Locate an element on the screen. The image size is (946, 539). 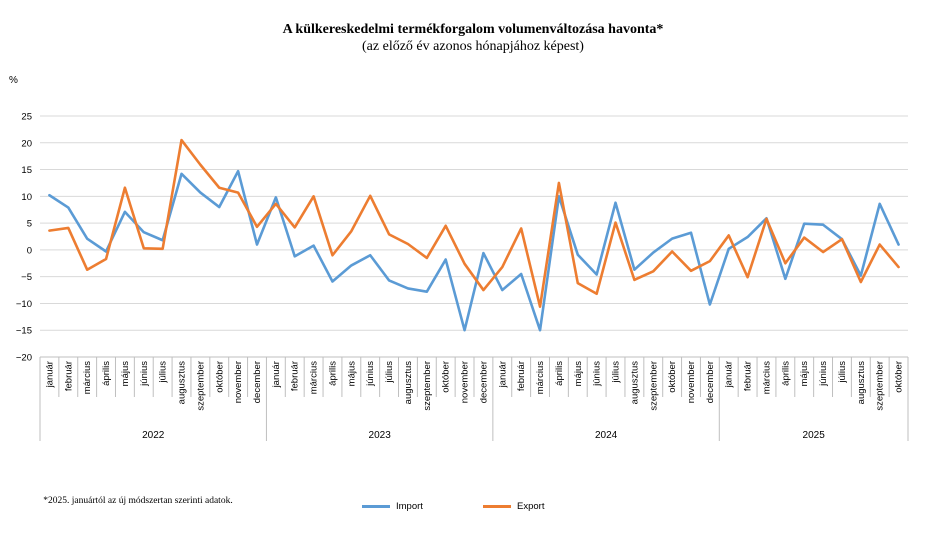
x-tick-label-23: december is located at coordinates (483, 382).